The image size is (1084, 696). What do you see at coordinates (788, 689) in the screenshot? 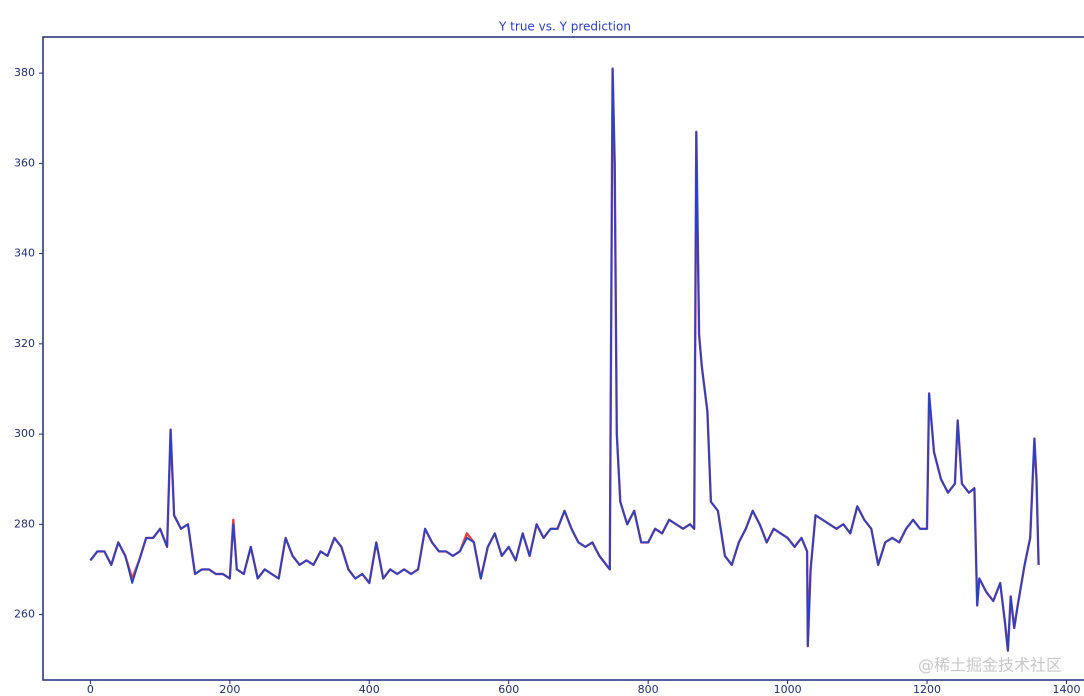
I see `x-tick-label: 1000` at bounding box center [788, 689].